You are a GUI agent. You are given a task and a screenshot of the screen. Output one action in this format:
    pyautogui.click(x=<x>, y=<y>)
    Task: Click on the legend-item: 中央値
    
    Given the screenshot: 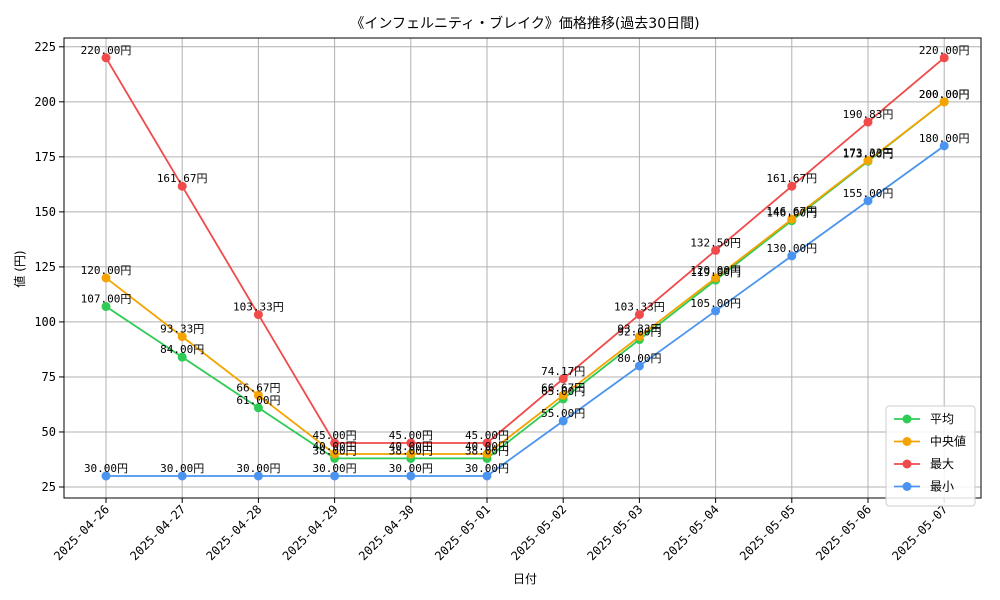 What is the action you would take?
    pyautogui.click(x=930, y=441)
    